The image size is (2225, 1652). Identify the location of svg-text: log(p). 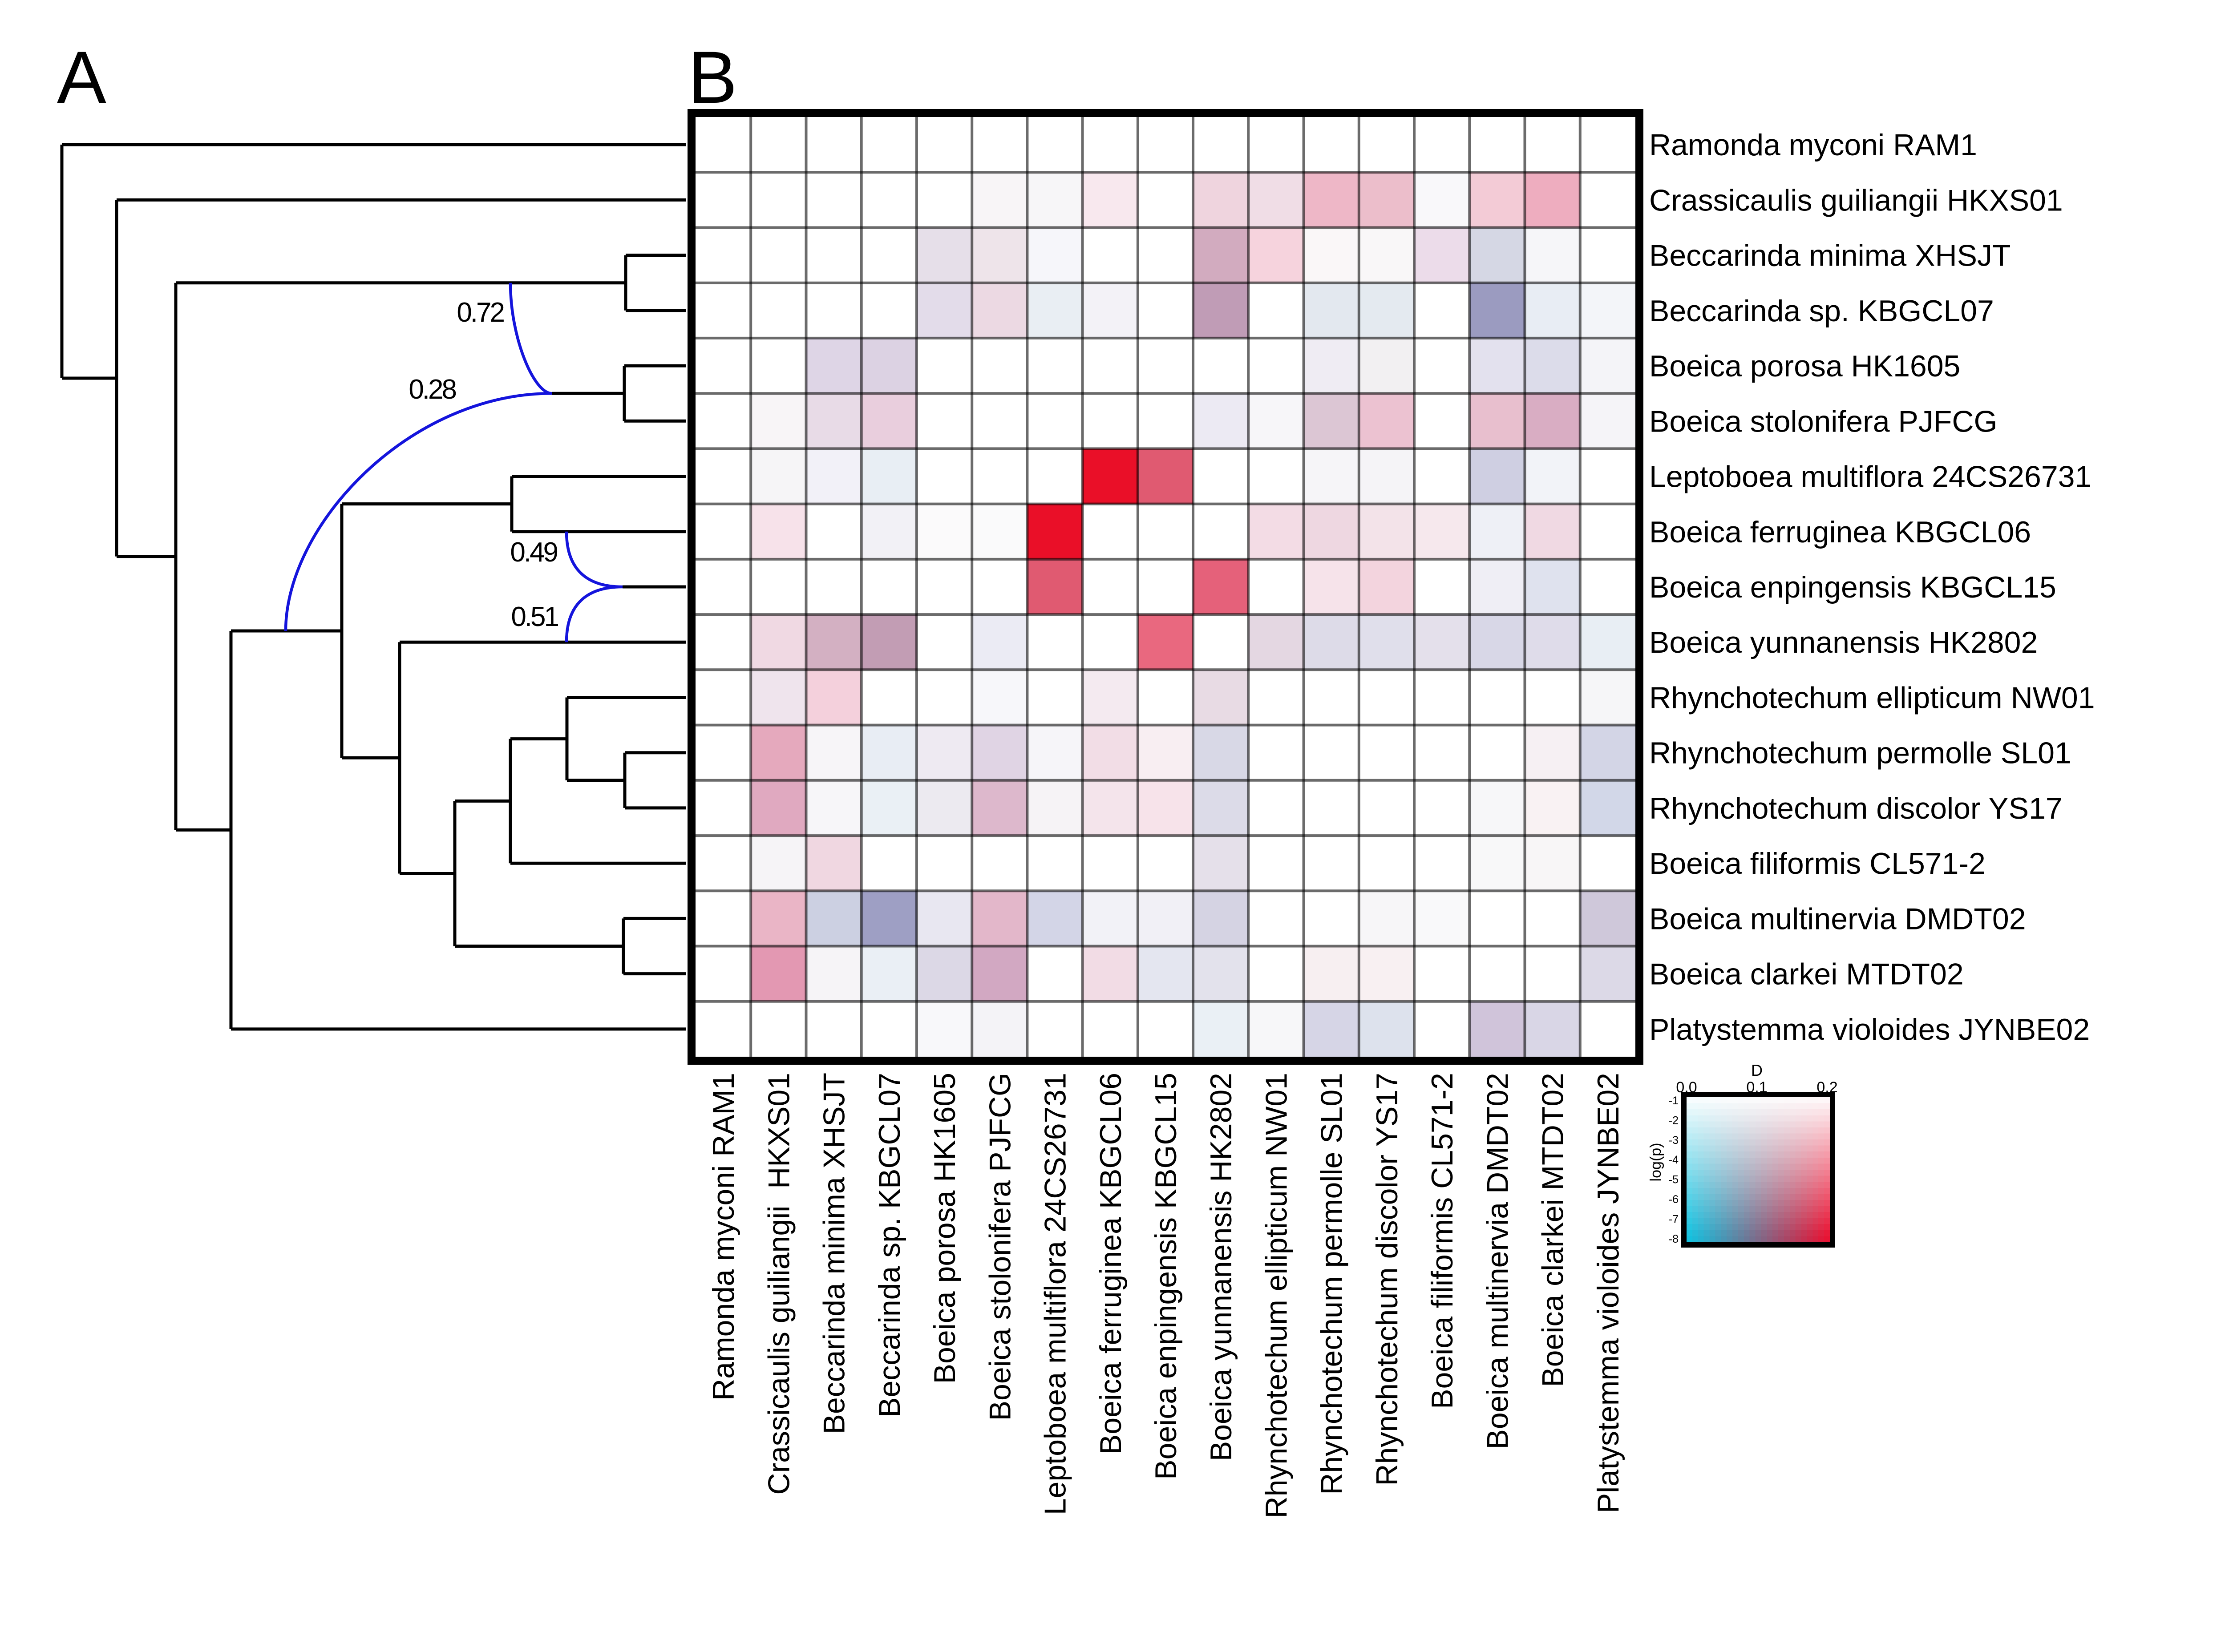
(1656, 1163).